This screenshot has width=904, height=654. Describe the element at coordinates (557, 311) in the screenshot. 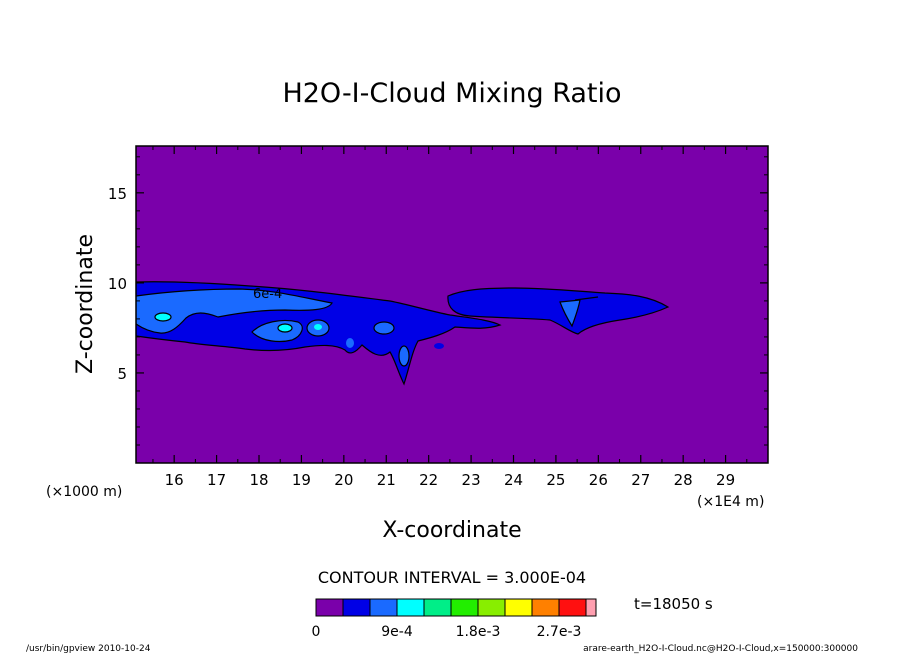

I see `contour-band-level-1-east` at that location.